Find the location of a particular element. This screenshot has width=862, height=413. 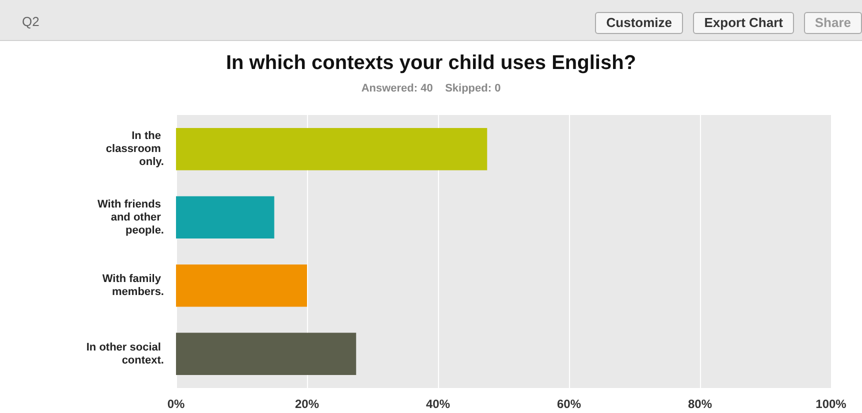

x-tick-label: 40% is located at coordinates (438, 404).